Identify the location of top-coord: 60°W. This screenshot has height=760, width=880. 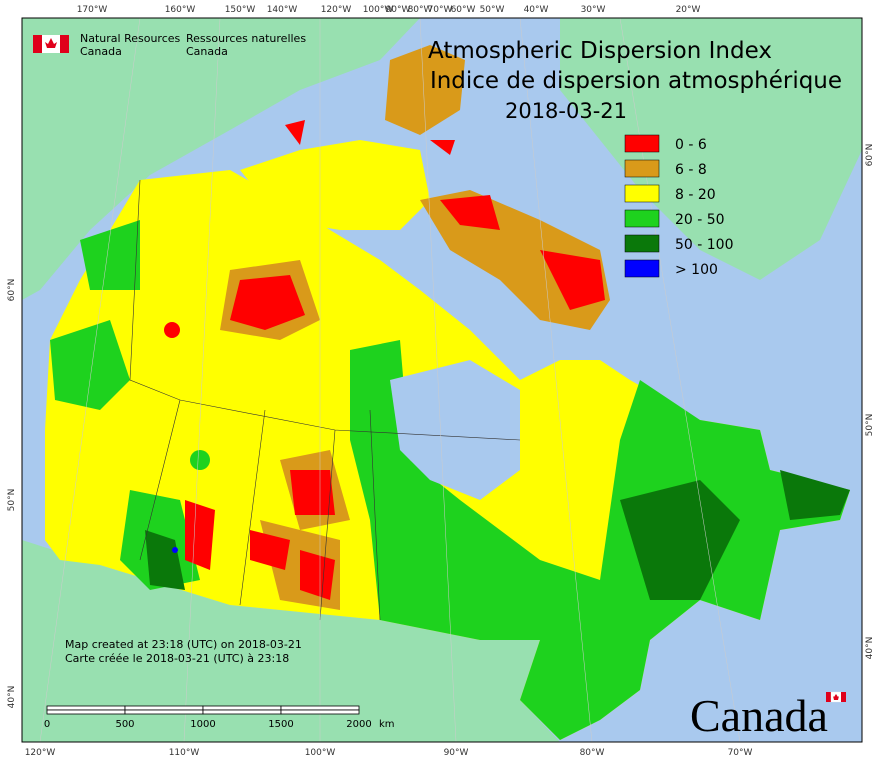
(463, 10).